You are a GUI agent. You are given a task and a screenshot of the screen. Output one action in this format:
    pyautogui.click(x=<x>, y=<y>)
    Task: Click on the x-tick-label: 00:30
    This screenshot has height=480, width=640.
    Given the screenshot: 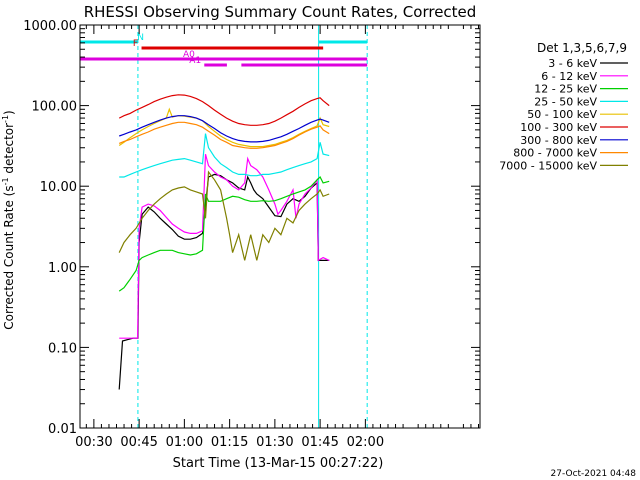 What is the action you would take?
    pyautogui.click(x=93, y=442)
    